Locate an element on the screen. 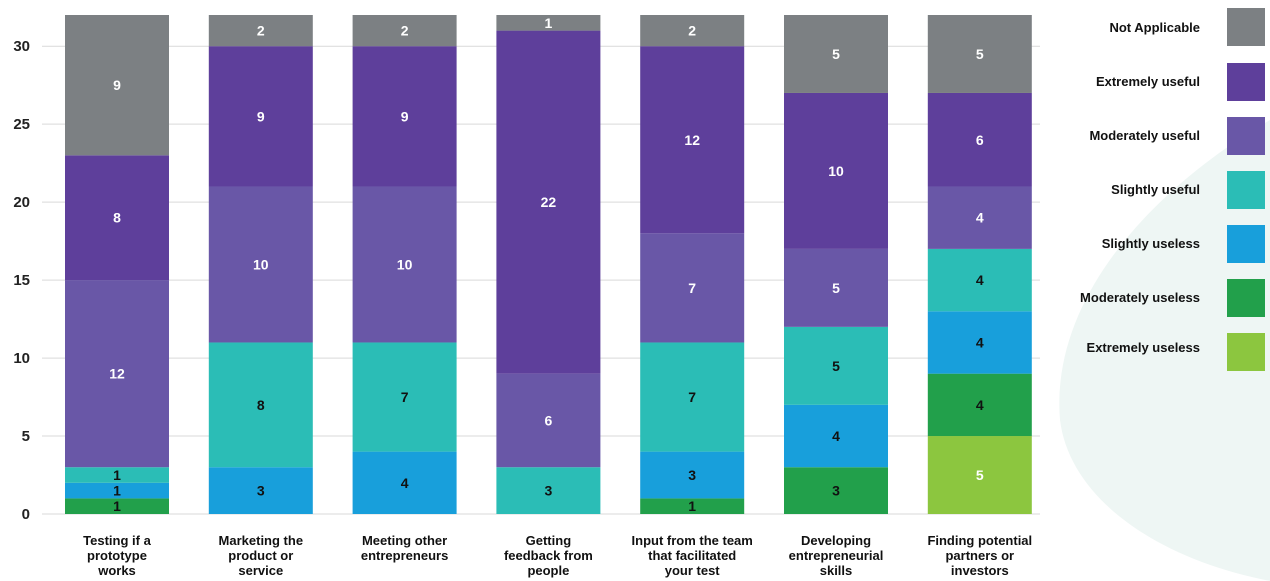  legend-label: Extremely useless is located at coordinates (1143, 347).